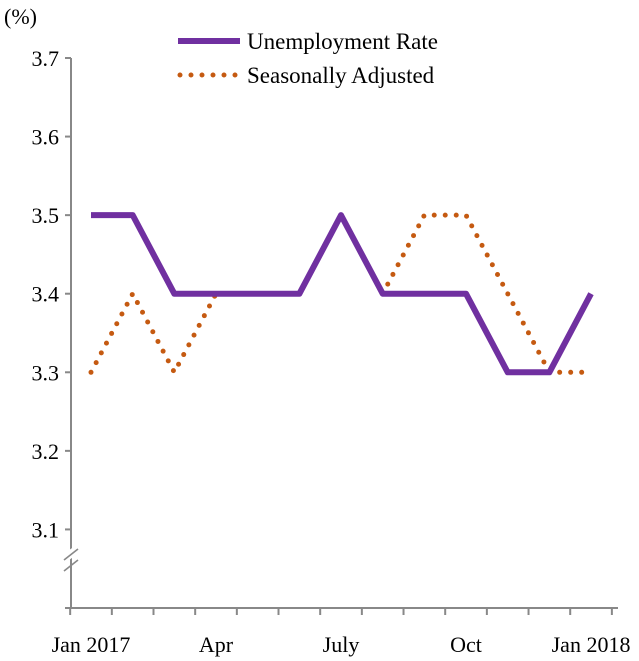 This screenshot has height=661, width=639. Describe the element at coordinates (307, 58) in the screenshot. I see `legend: Unemployment Rate Seasonally Adjusted` at that location.